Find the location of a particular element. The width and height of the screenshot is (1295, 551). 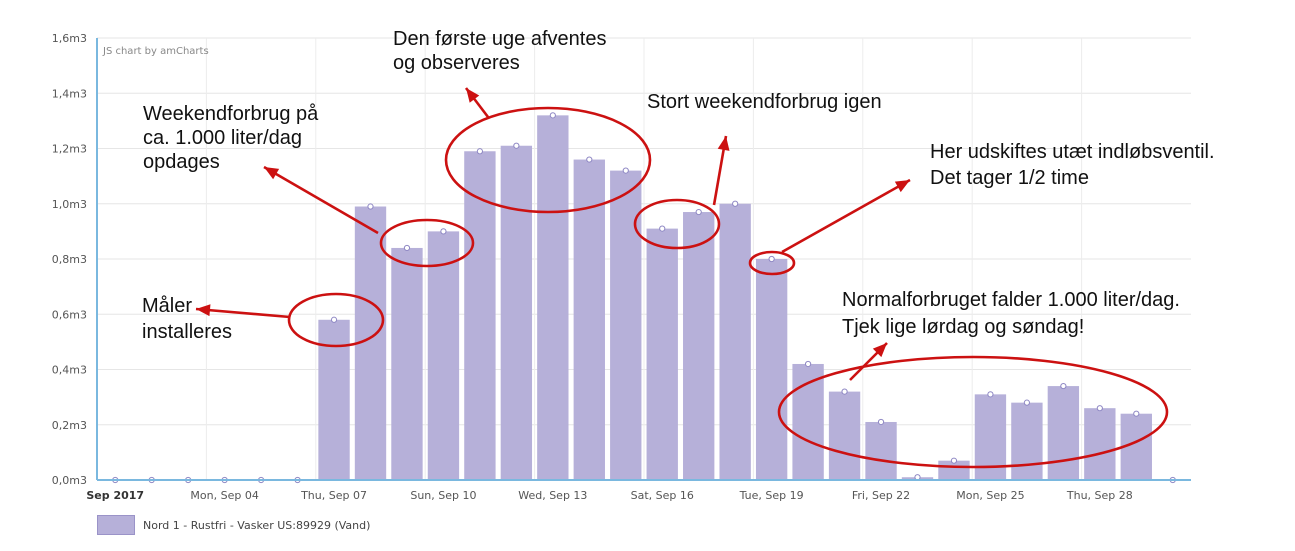

y-tick-label: 0,2m3 is located at coordinates (69, 425).